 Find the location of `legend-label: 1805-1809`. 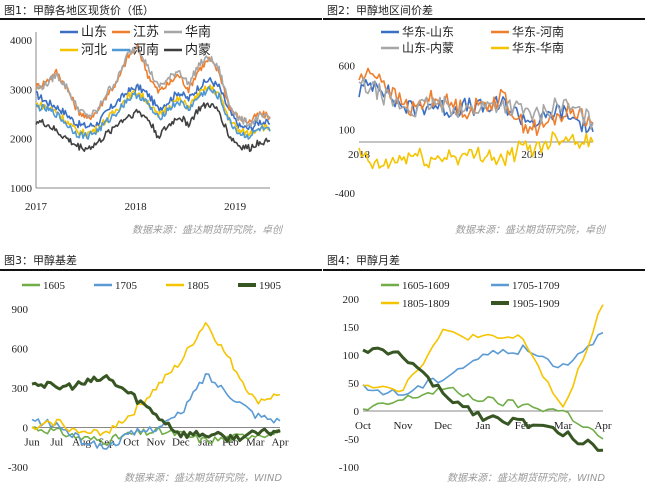

legend-label: 1805-1809 is located at coordinates (426, 304).